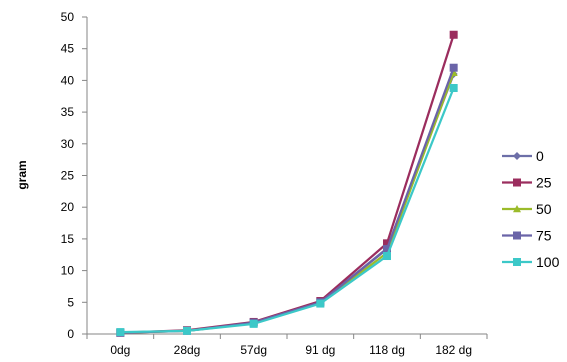 This screenshot has height=362, width=567. I want to click on legend-label: 50, so click(544, 209).